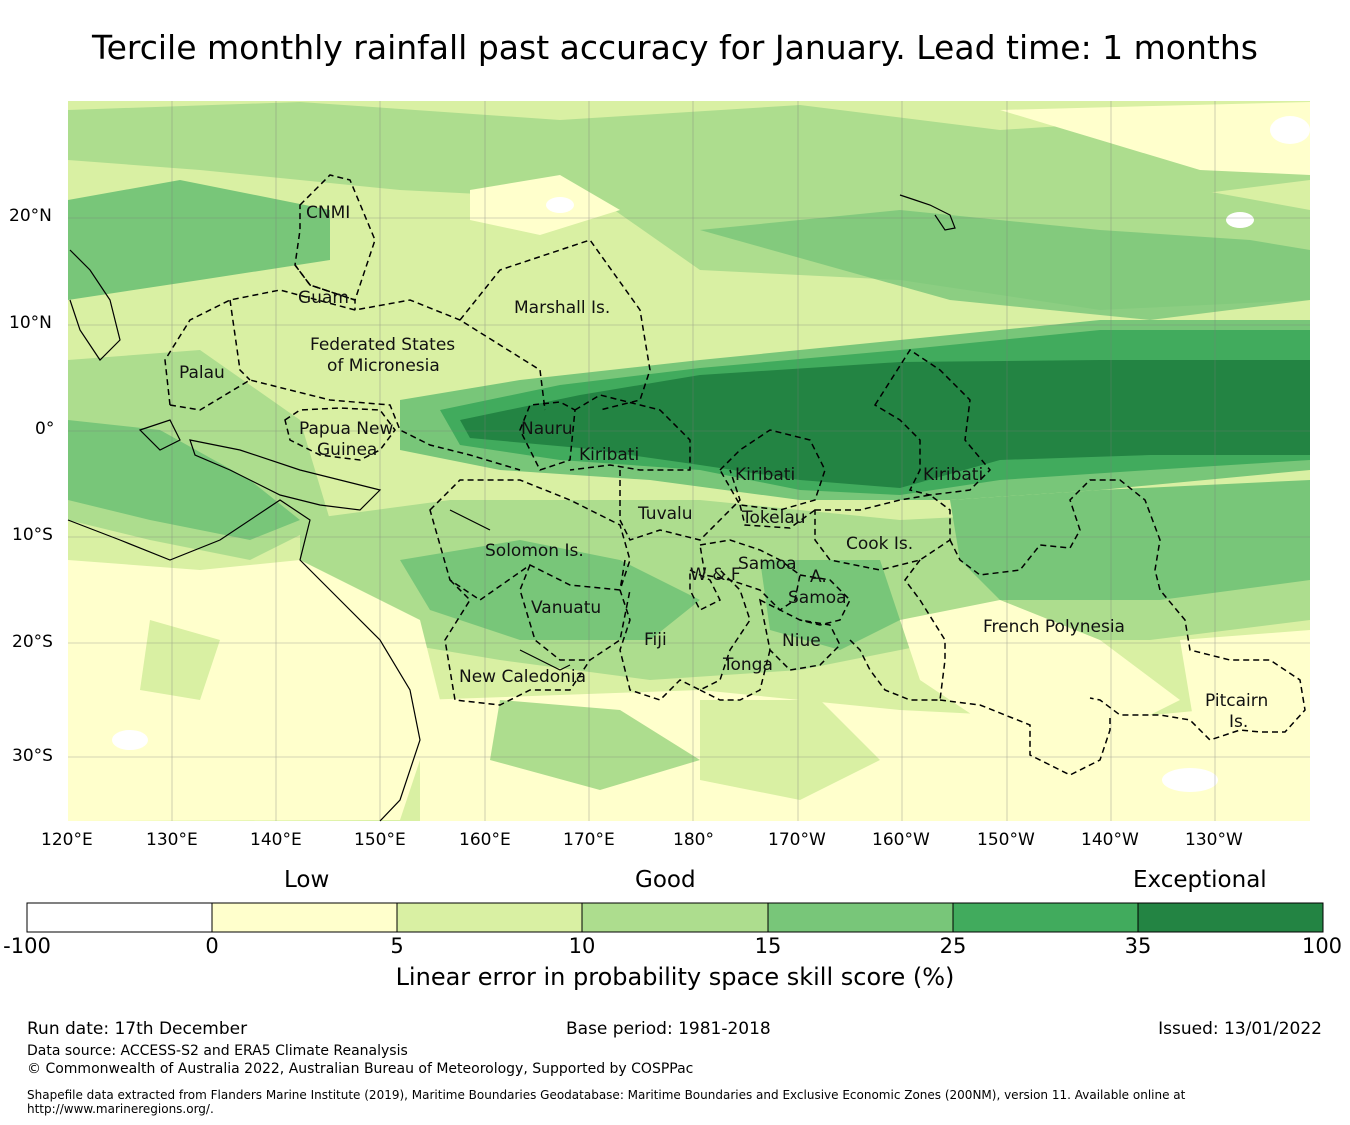 The width and height of the screenshot is (1350, 1125). Describe the element at coordinates (32, 642) in the screenshot. I see `lat-tick: 20°S` at that location.